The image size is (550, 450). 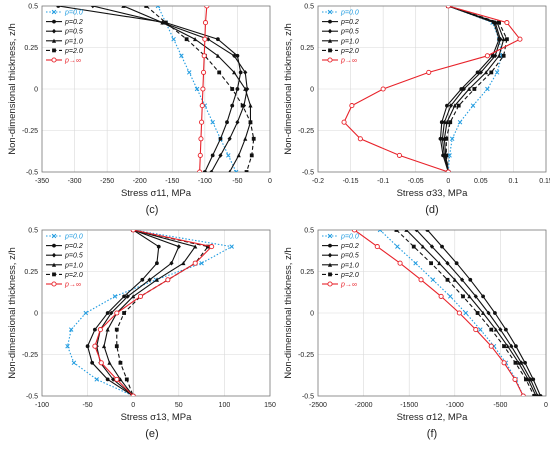 What do you see at coordinates (307, 48) in the screenshot?
I see `y-tick-label: 0.25` at bounding box center [307, 48].